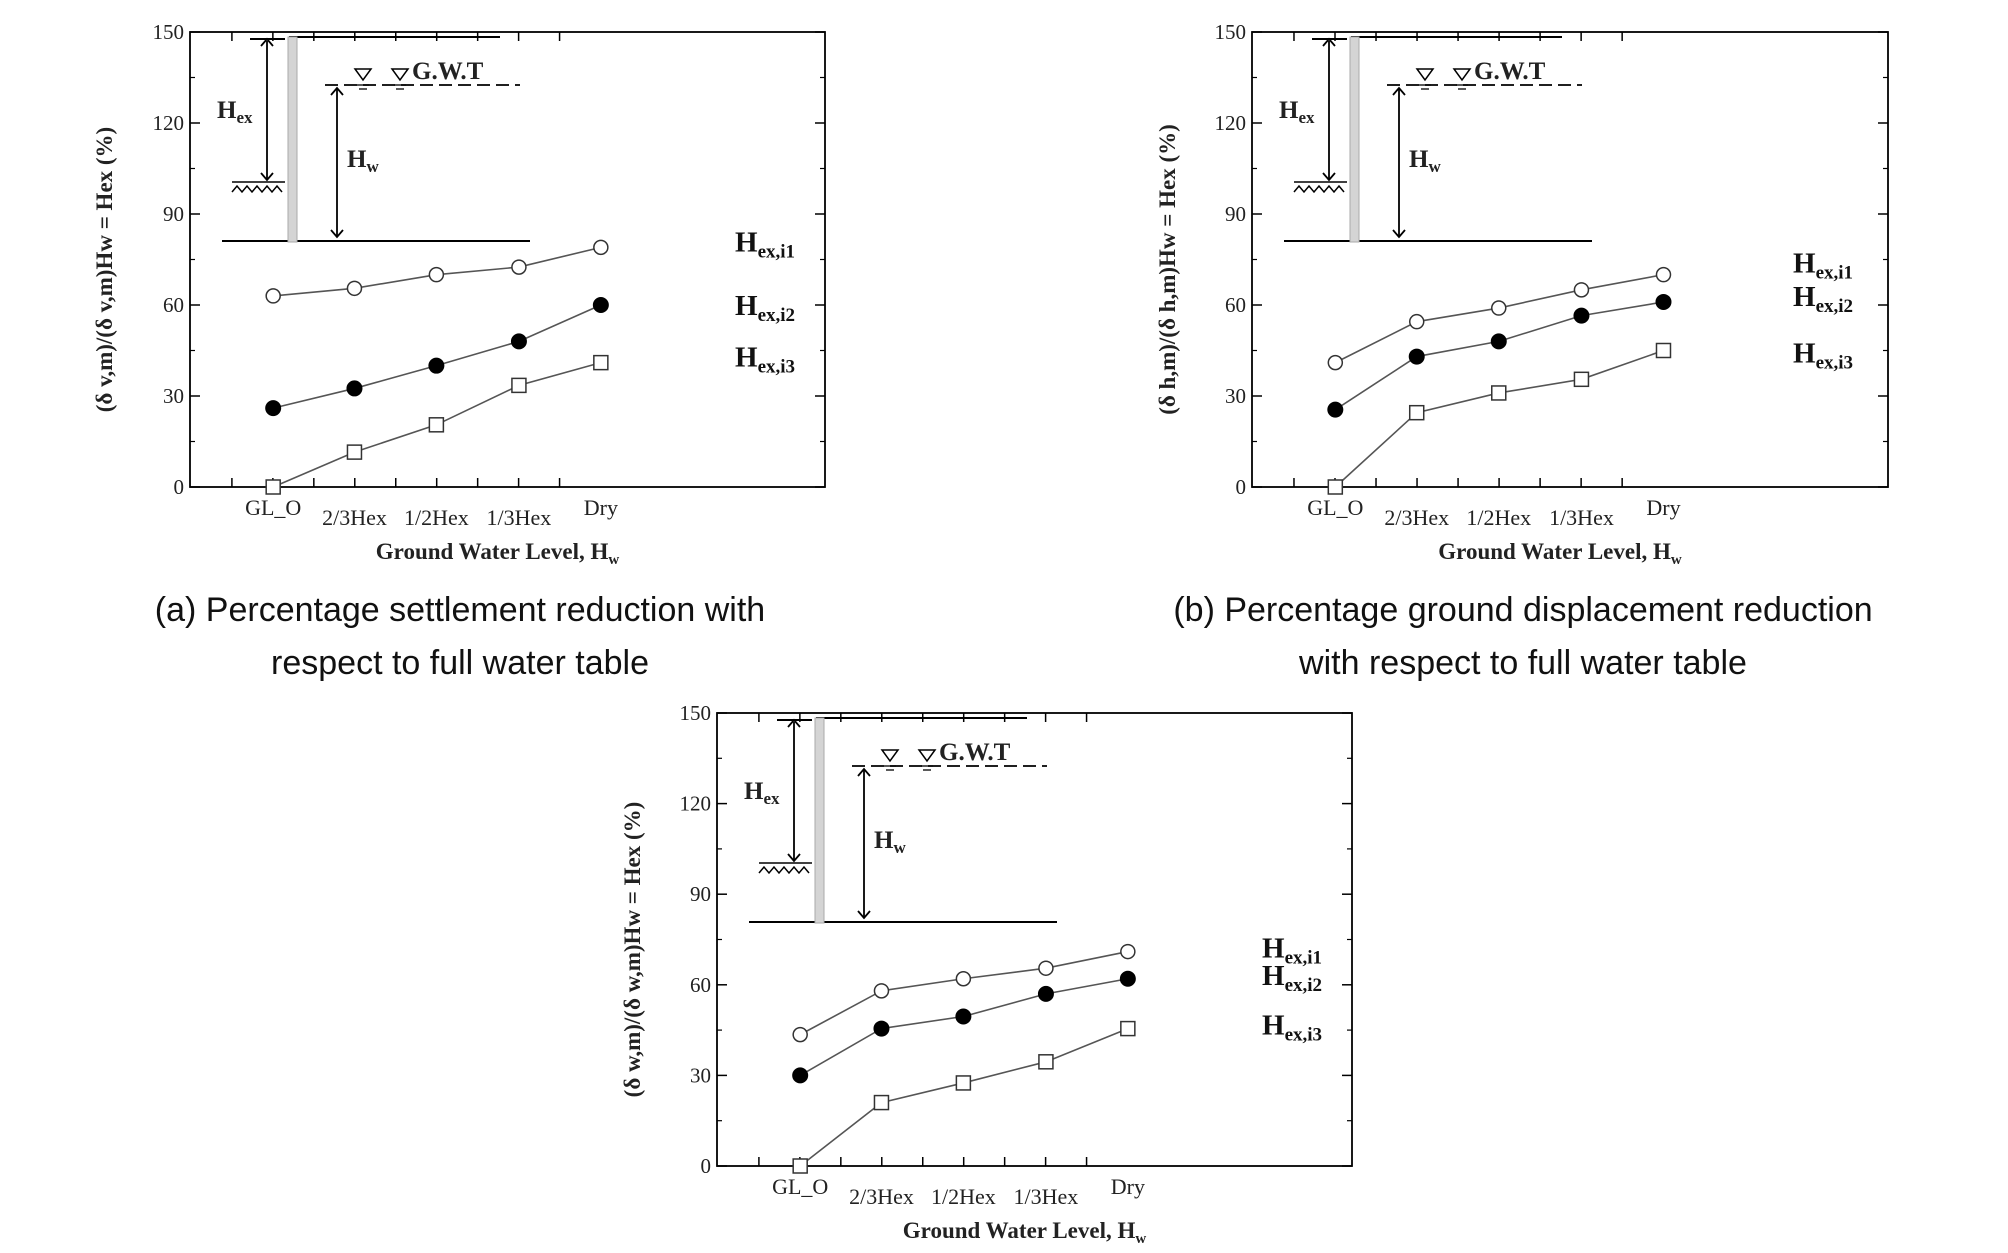 The width and height of the screenshot is (2008, 1253). Describe the element at coordinates (754, 791) in the screenshot. I see `hex-label-main: H` at that location.